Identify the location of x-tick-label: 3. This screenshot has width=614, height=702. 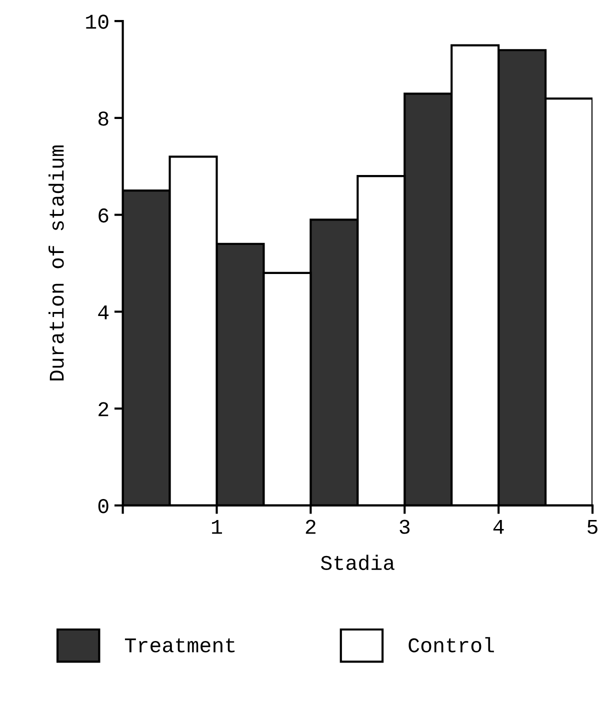
(405, 527).